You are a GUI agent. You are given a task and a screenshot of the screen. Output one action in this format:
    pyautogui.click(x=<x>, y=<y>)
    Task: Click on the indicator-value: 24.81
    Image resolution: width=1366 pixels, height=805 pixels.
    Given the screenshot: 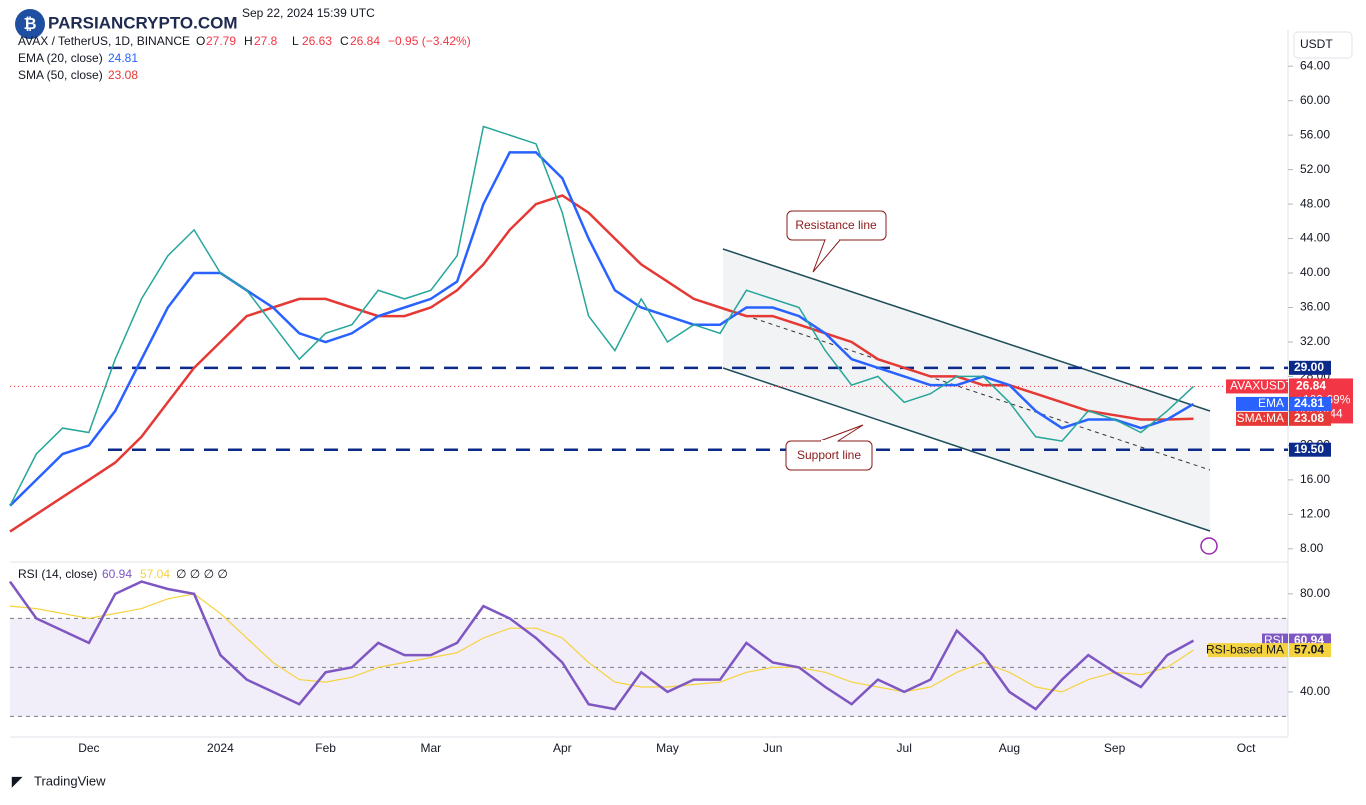 What is the action you would take?
    pyautogui.click(x=1309, y=403)
    